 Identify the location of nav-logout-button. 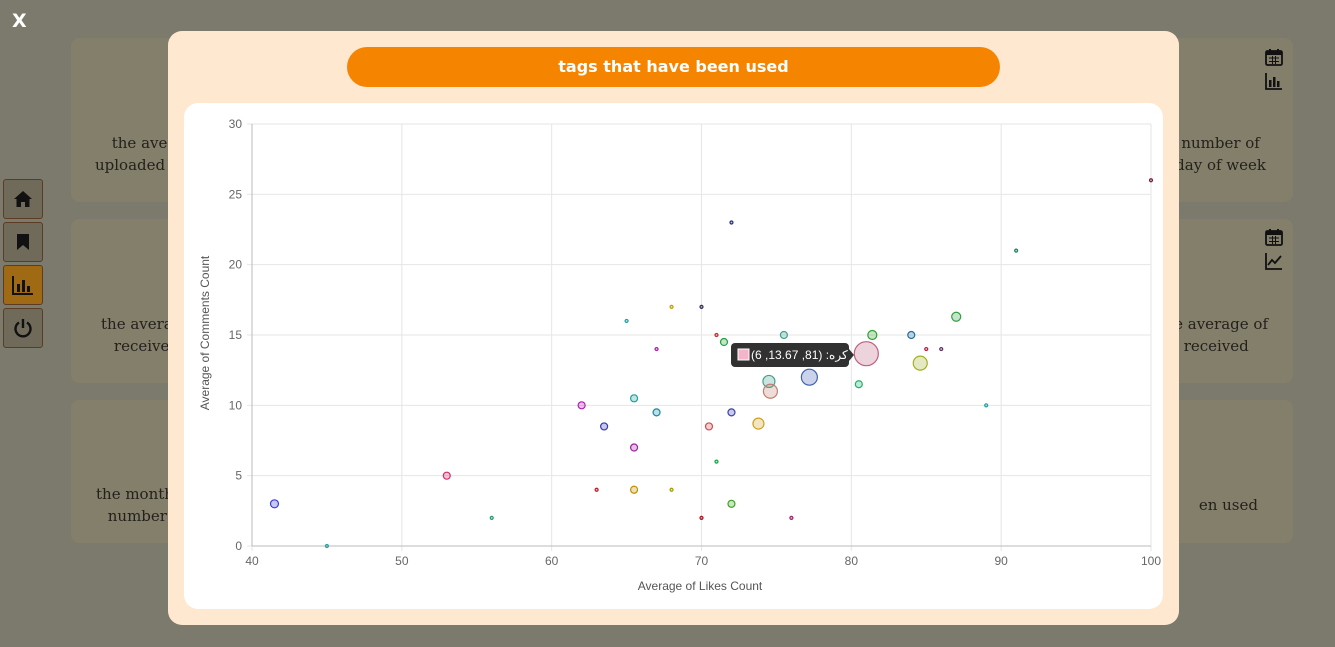
(23, 328).